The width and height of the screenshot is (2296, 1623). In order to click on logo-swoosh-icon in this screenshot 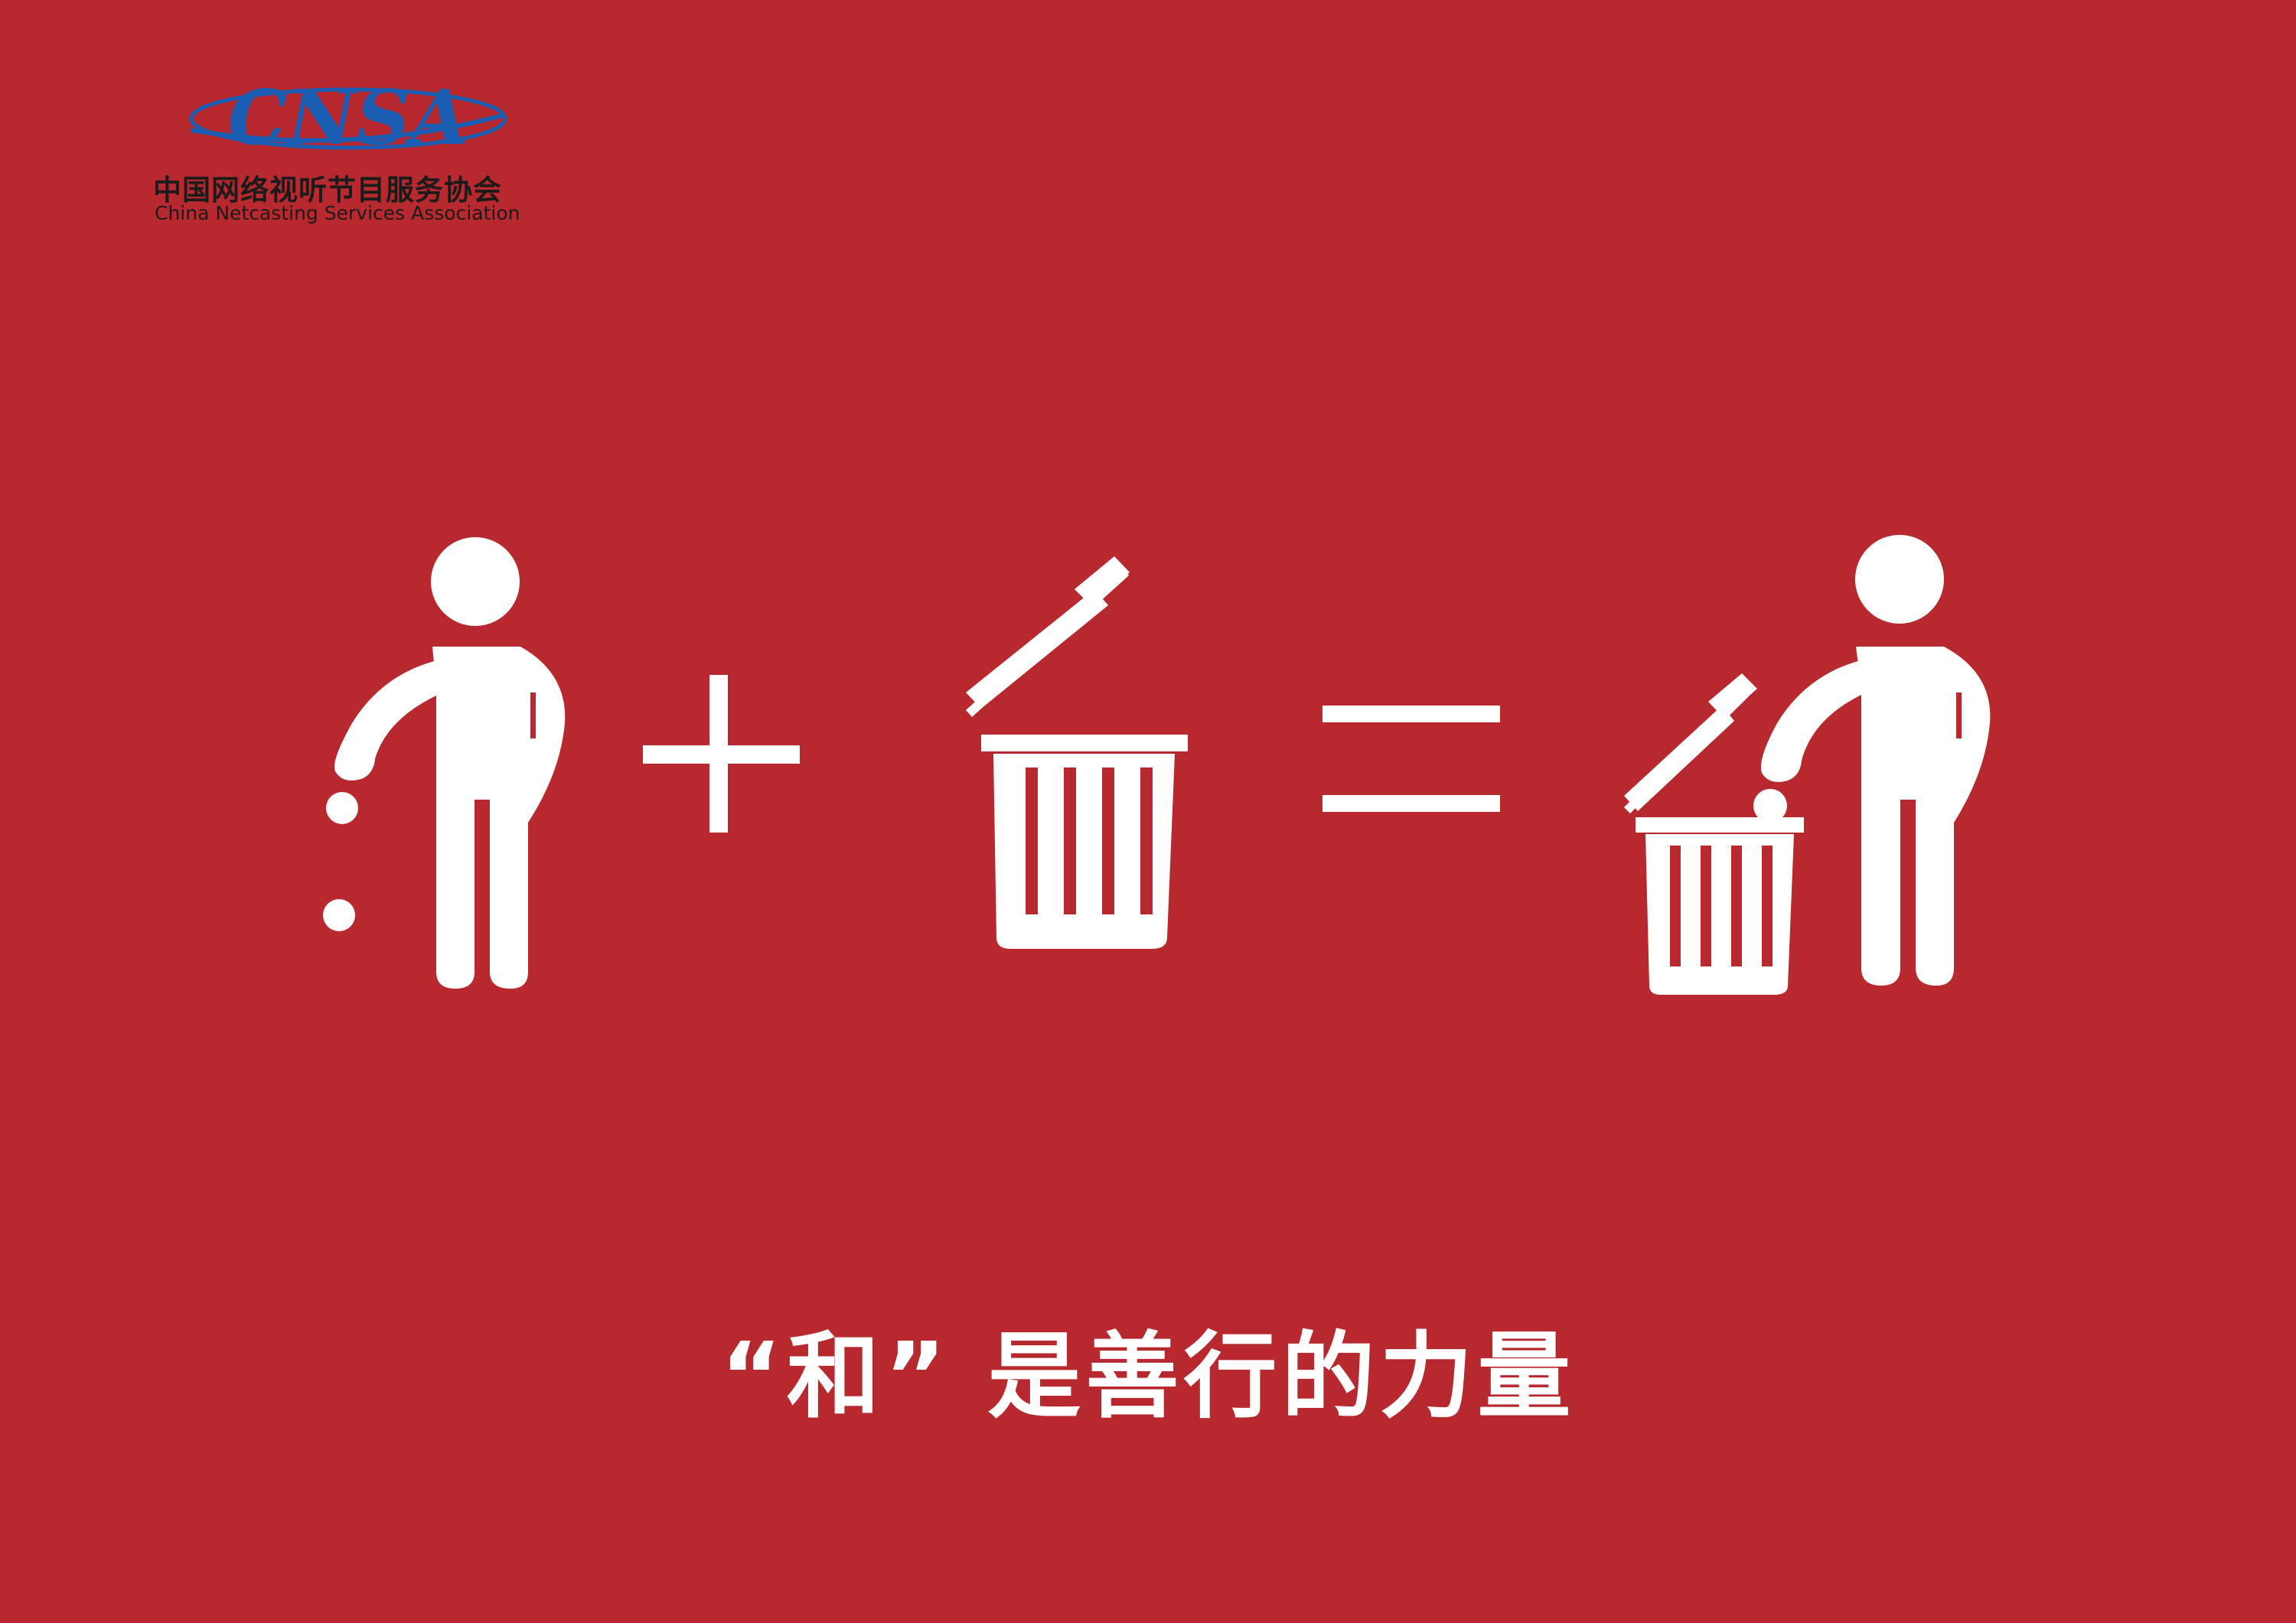, I will do `click(348, 119)`.